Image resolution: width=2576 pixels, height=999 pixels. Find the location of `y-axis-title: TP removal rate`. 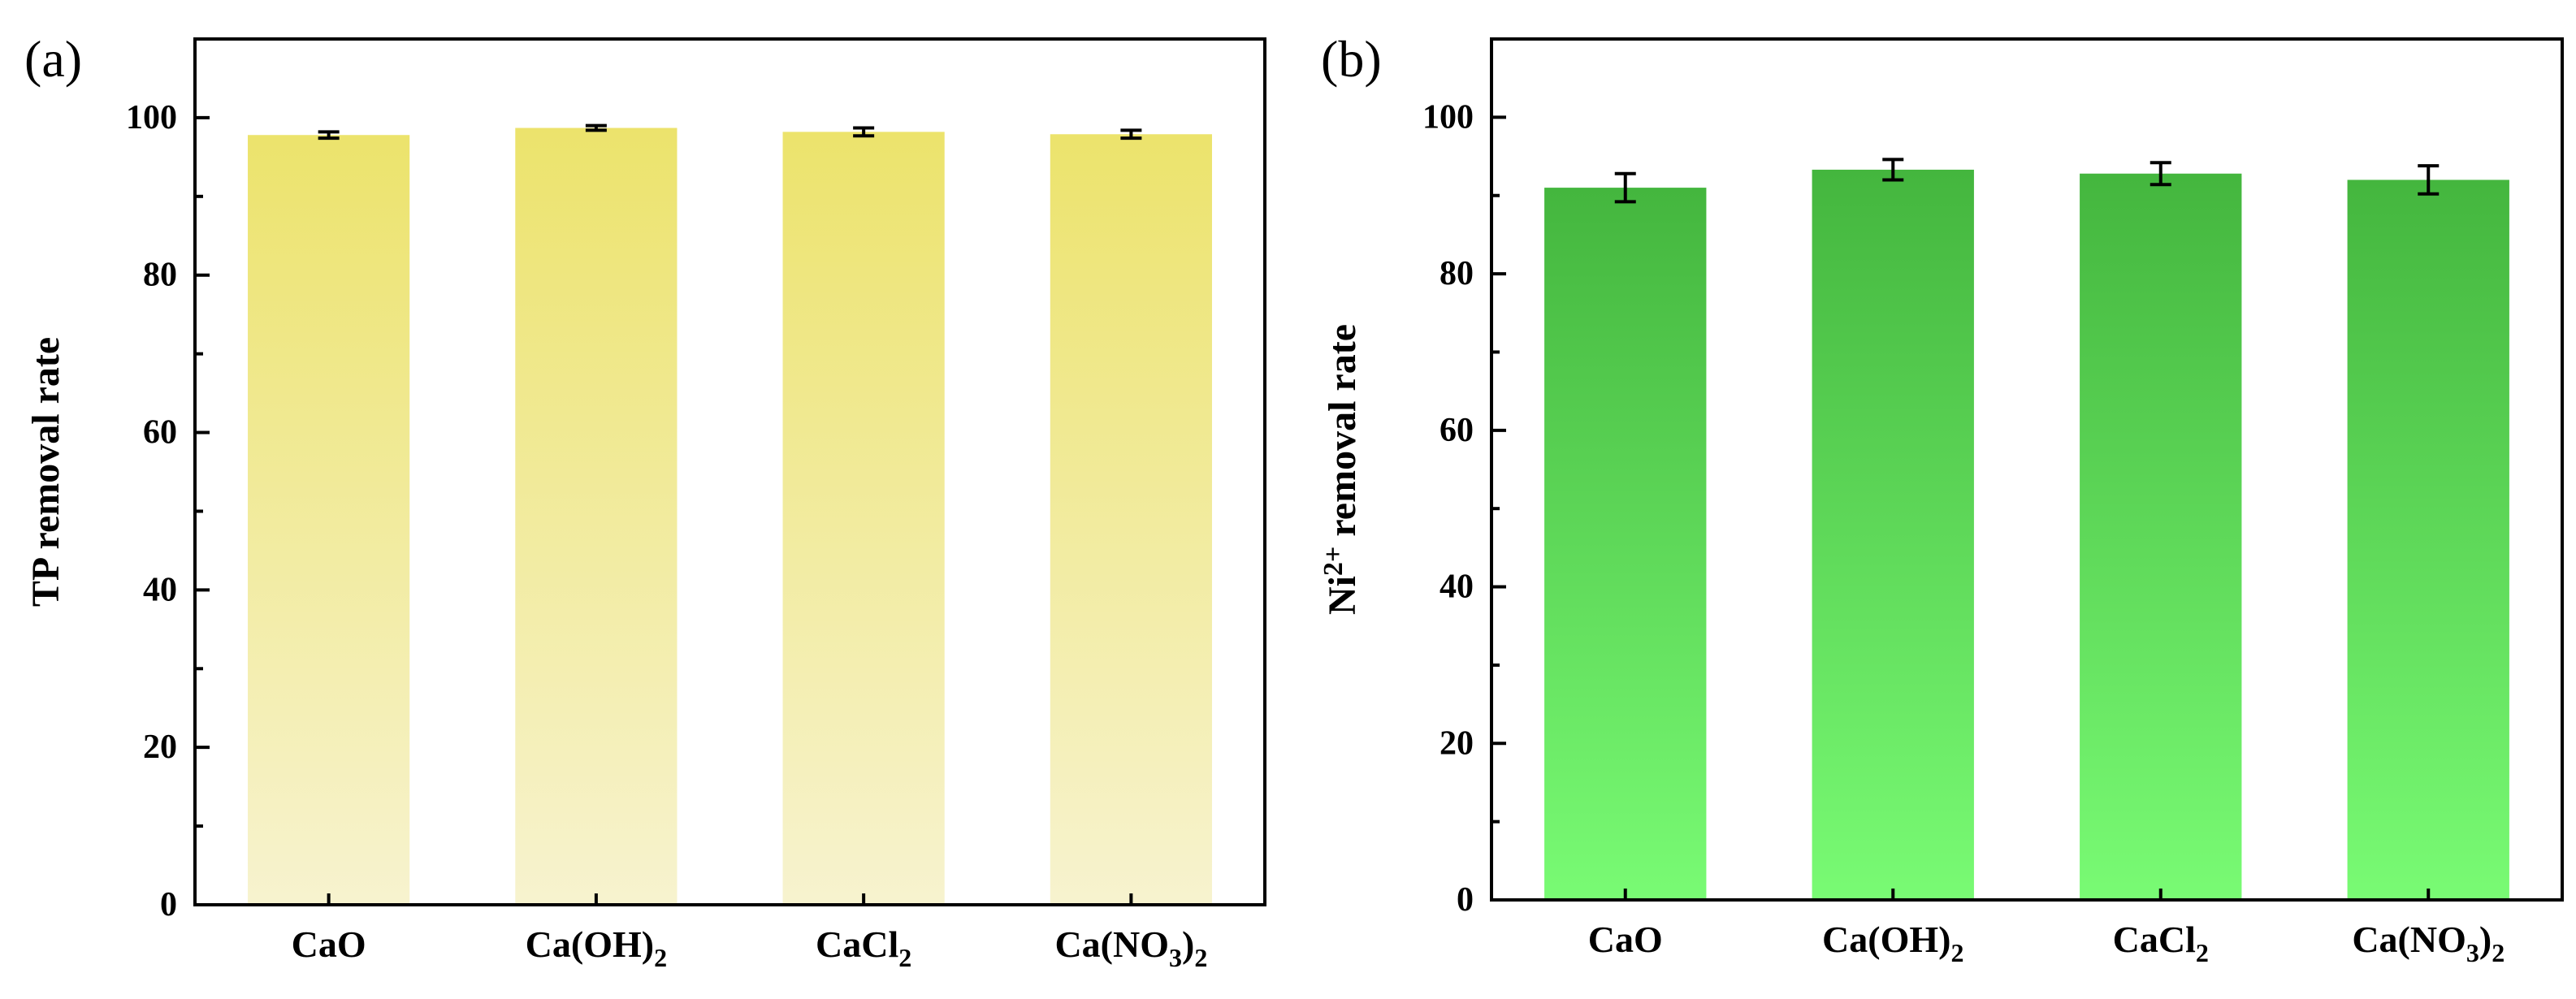

y-axis-title: TP removal rate is located at coordinates (45, 472).